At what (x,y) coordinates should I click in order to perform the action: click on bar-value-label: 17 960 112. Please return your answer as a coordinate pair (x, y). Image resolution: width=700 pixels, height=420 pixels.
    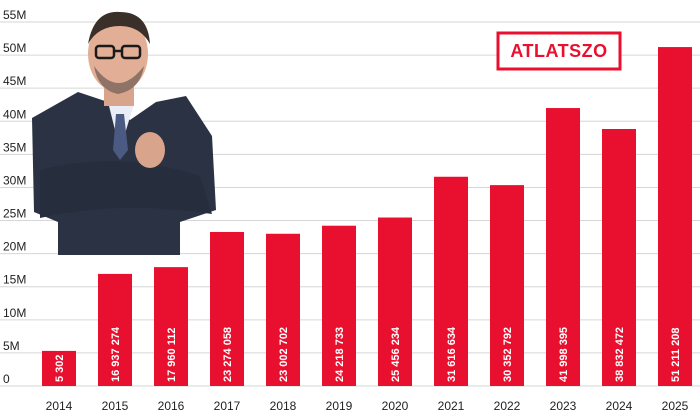
    Looking at the image, I should click on (172, 355).